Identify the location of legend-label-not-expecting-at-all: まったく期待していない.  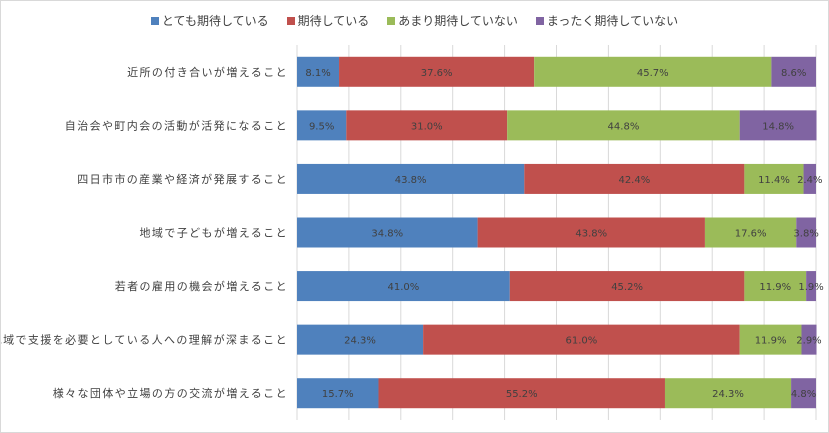
(612, 21).